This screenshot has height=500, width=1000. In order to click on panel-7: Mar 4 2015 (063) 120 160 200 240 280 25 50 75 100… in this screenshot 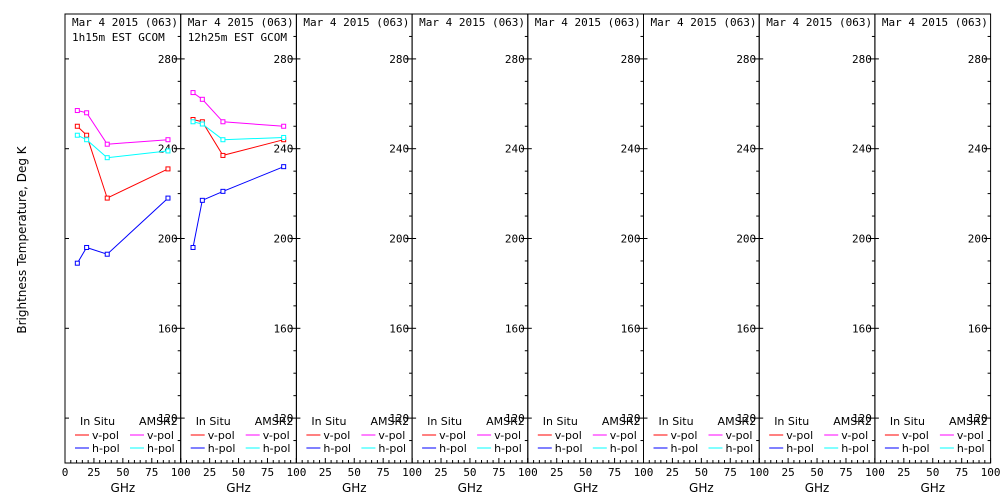, I will do `click(821, 254)`.